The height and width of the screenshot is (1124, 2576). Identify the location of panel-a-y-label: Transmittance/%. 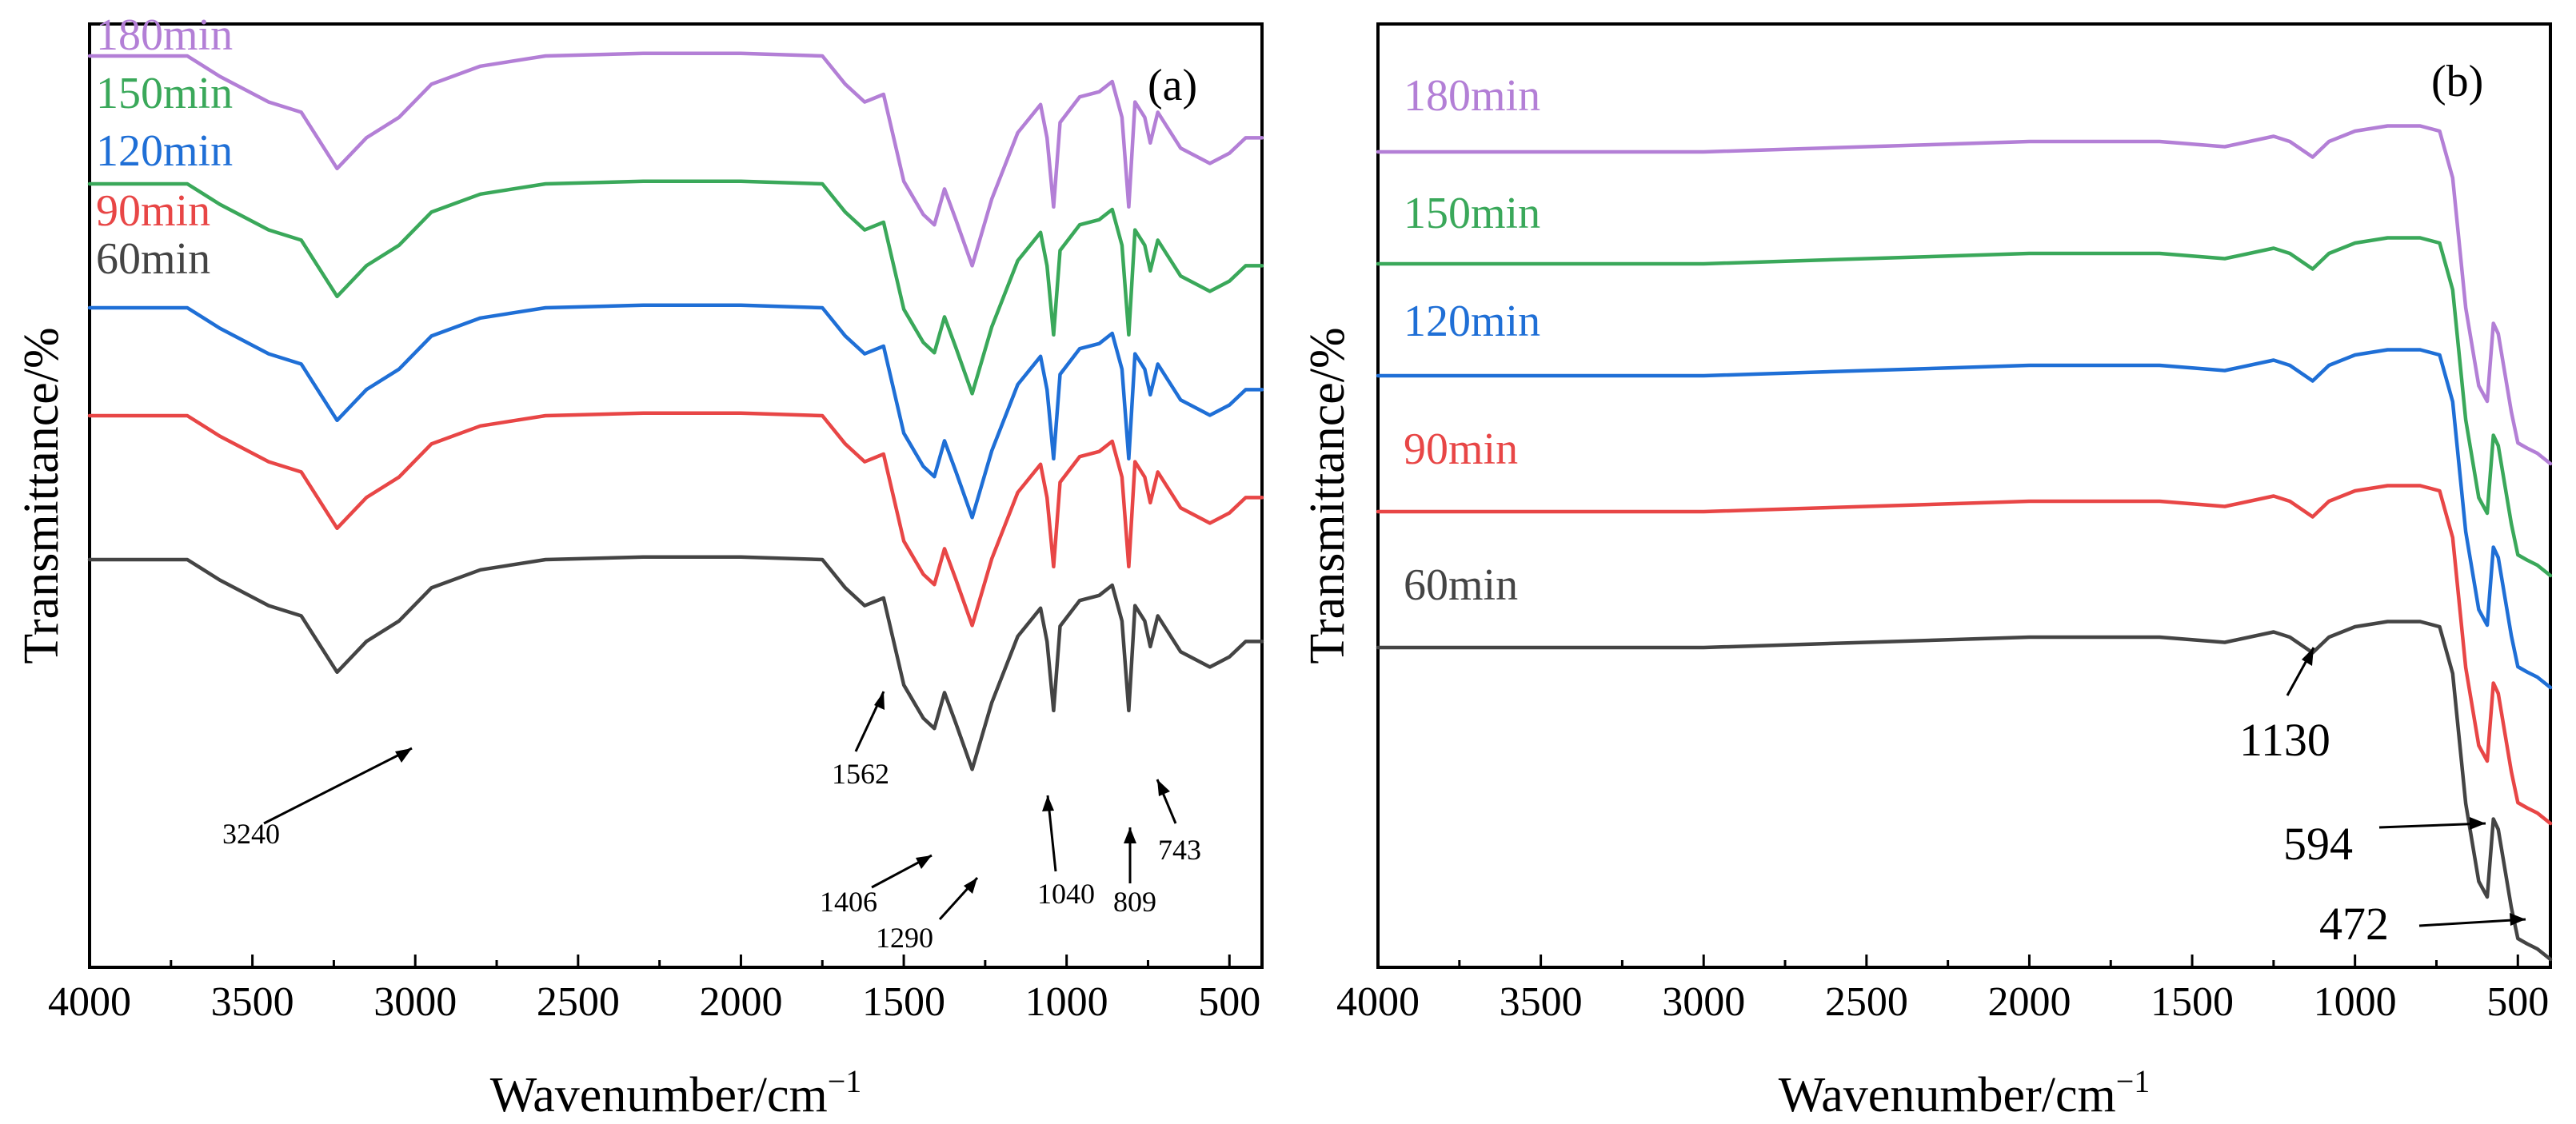
(42, 495).